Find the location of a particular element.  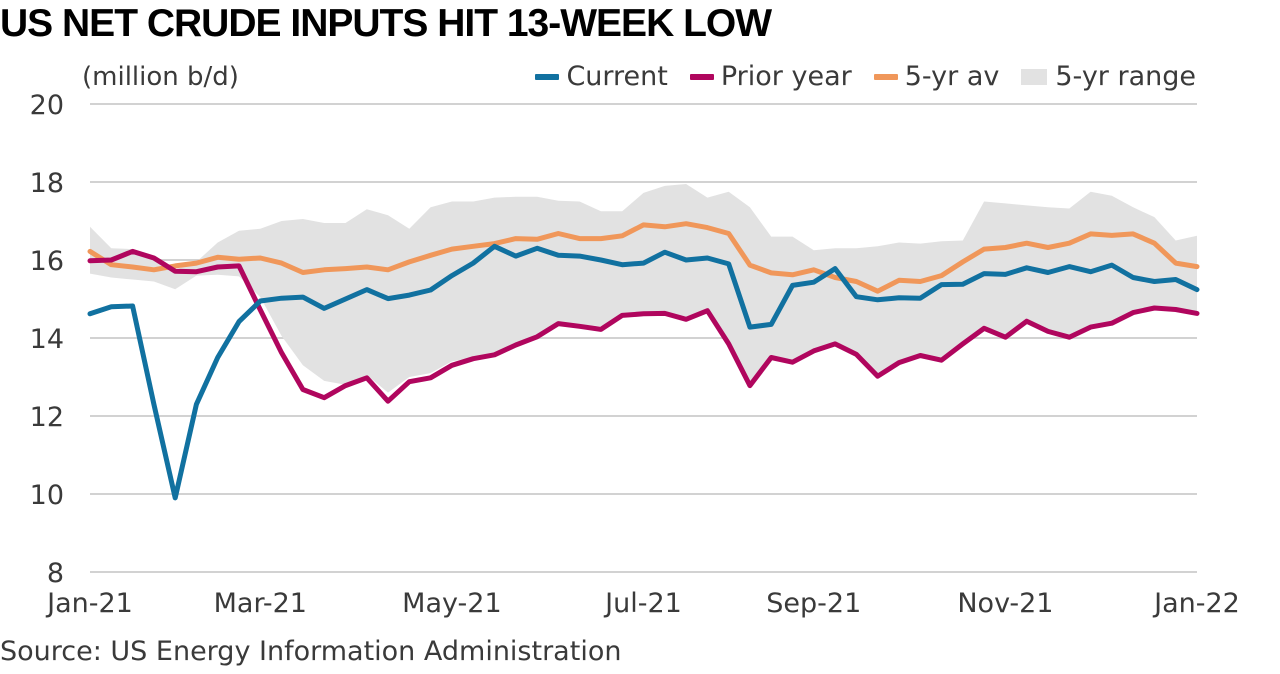

legend-label-current: Current is located at coordinates (617, 76).